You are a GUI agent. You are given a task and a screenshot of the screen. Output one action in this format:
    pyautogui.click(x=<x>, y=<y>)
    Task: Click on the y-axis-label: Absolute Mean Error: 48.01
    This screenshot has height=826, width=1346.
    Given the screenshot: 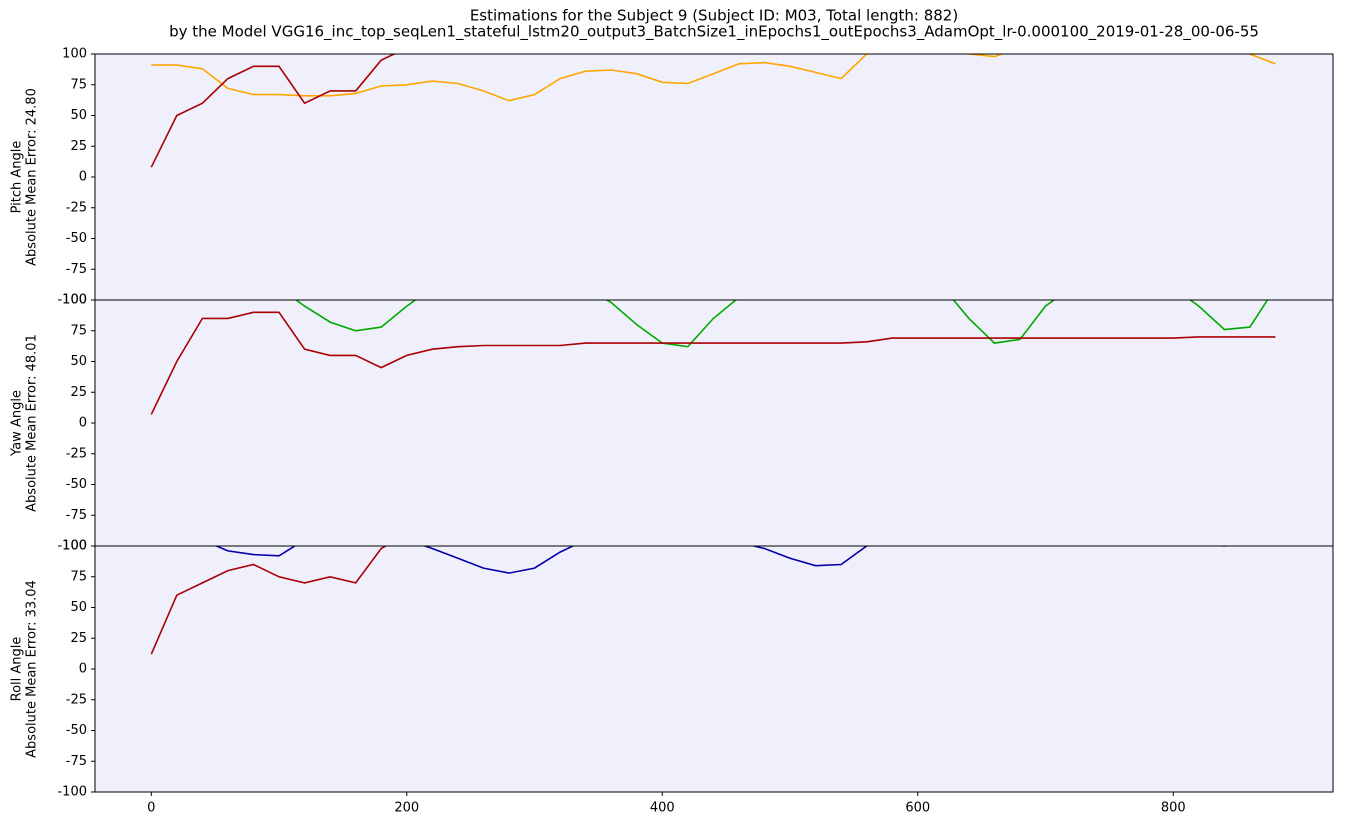 What is the action you would take?
    pyautogui.click(x=32, y=423)
    